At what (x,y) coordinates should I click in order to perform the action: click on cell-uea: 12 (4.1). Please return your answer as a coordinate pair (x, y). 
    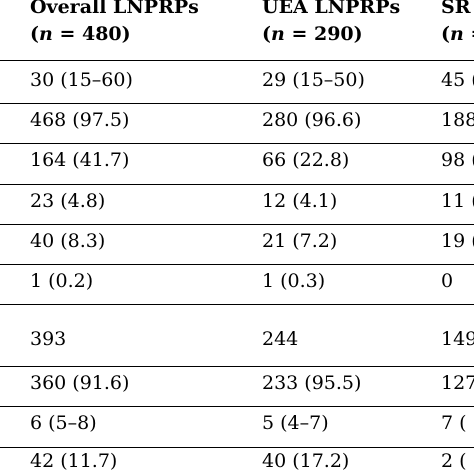
    Looking at the image, I should click on (300, 201).